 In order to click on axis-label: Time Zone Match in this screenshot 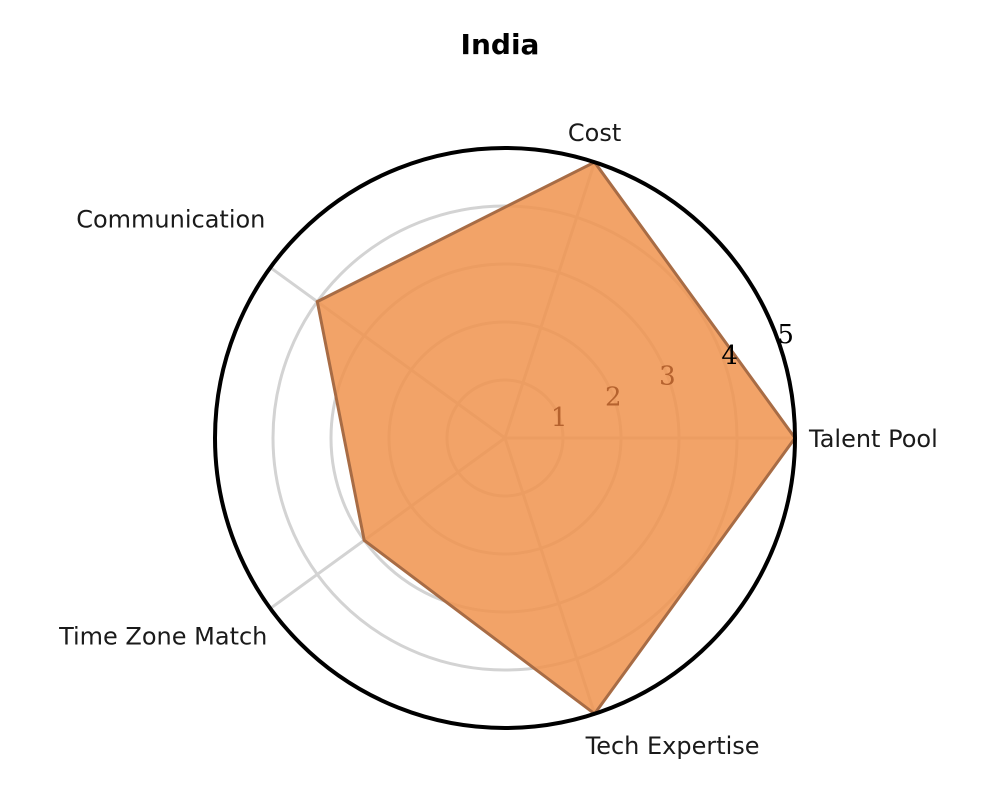, I will do `click(162, 637)`.